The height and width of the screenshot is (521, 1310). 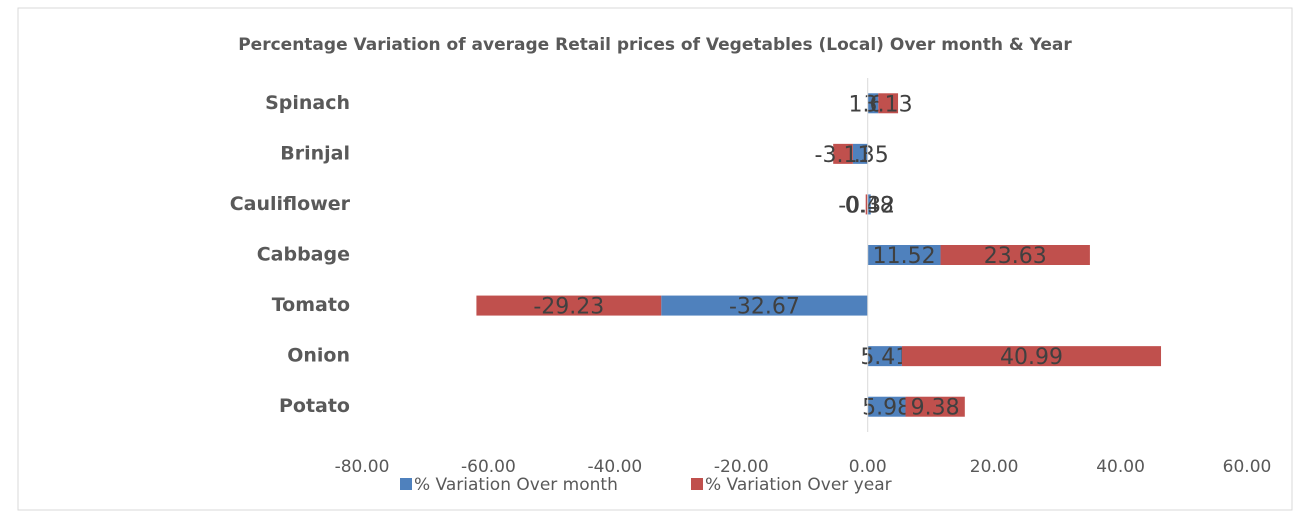 I want to click on data-label: 5.41, so click(x=884, y=357).